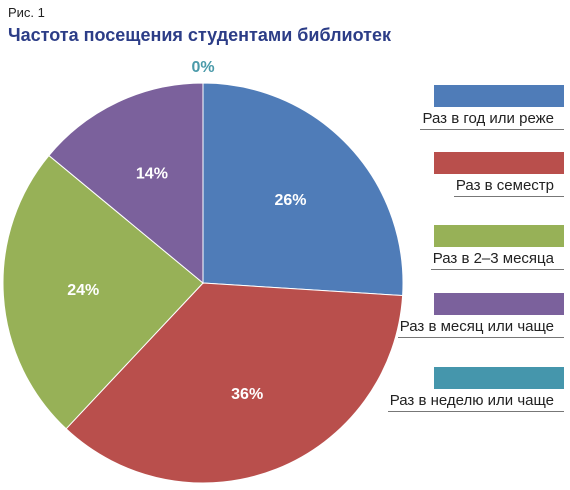 The width and height of the screenshot is (570, 490). I want to click on legend-swatch-monthly, so click(499, 304).